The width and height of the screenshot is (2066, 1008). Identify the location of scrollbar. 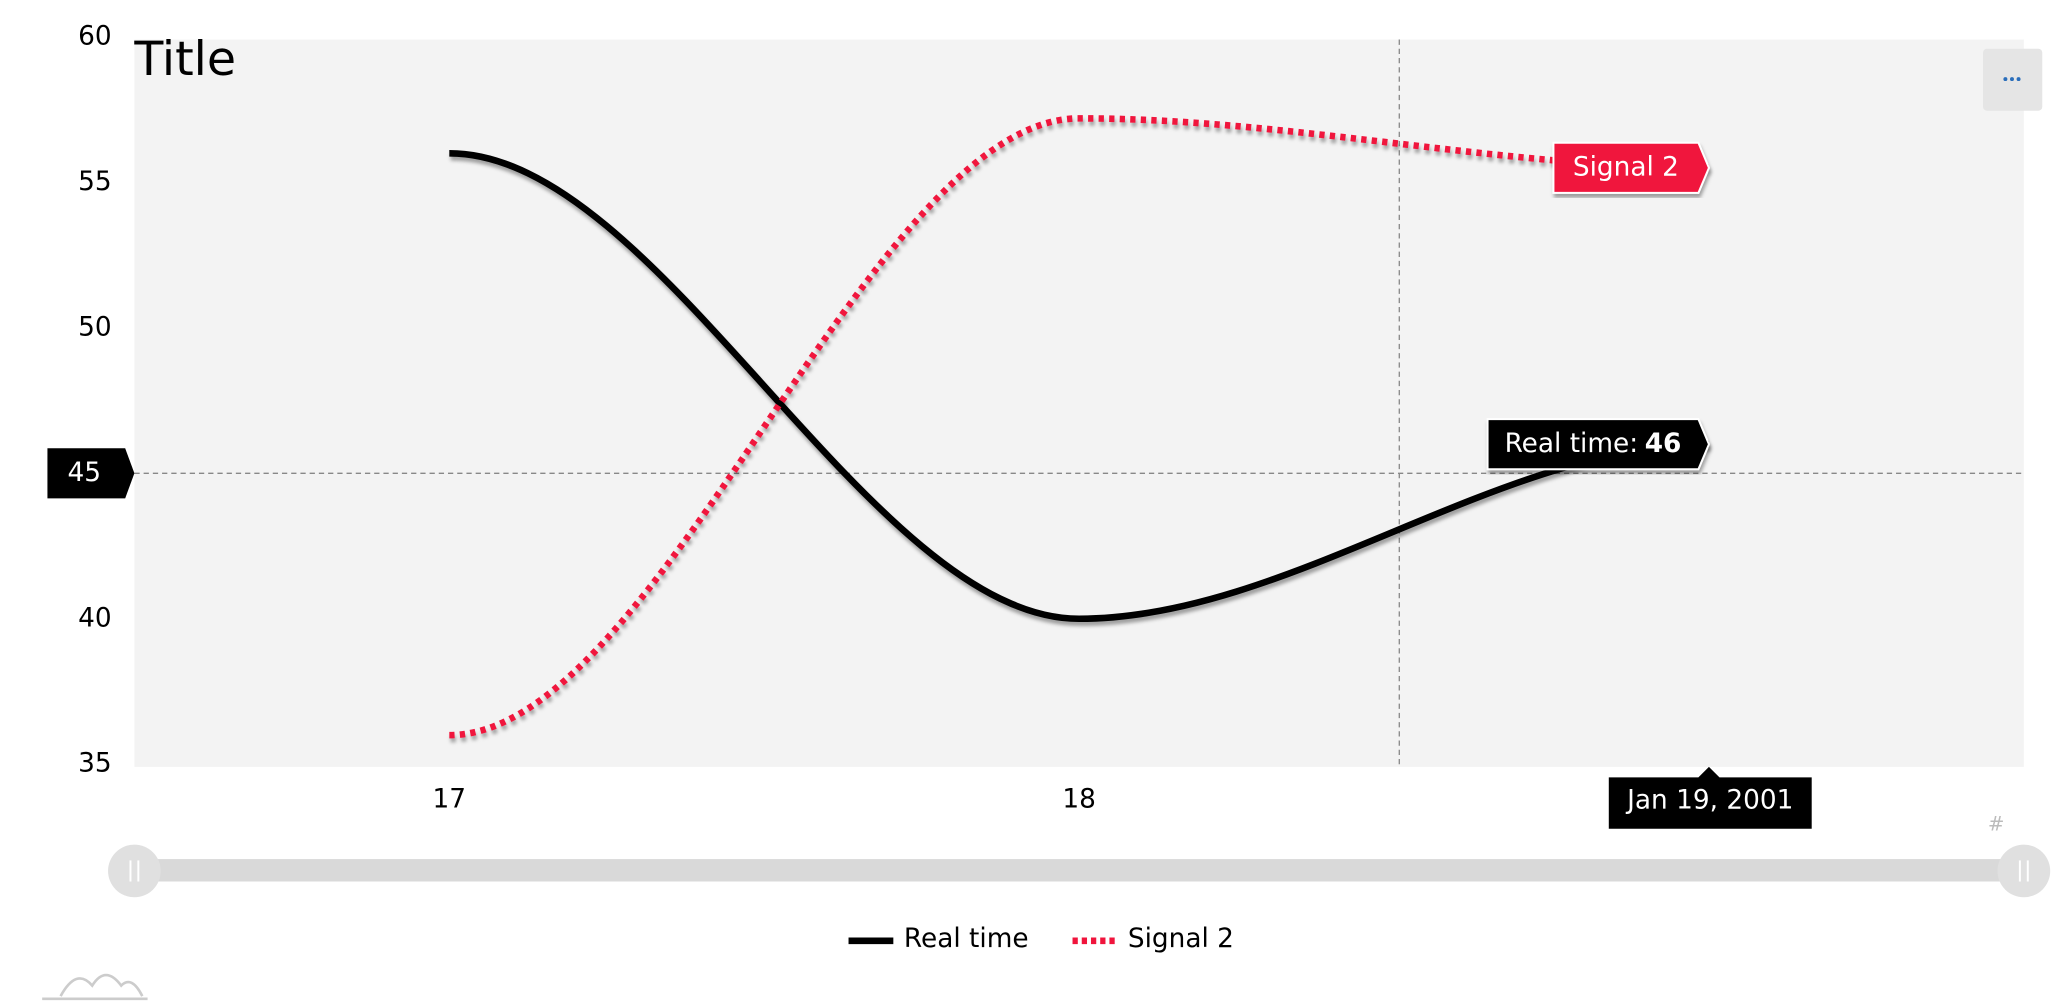
(1079, 871).